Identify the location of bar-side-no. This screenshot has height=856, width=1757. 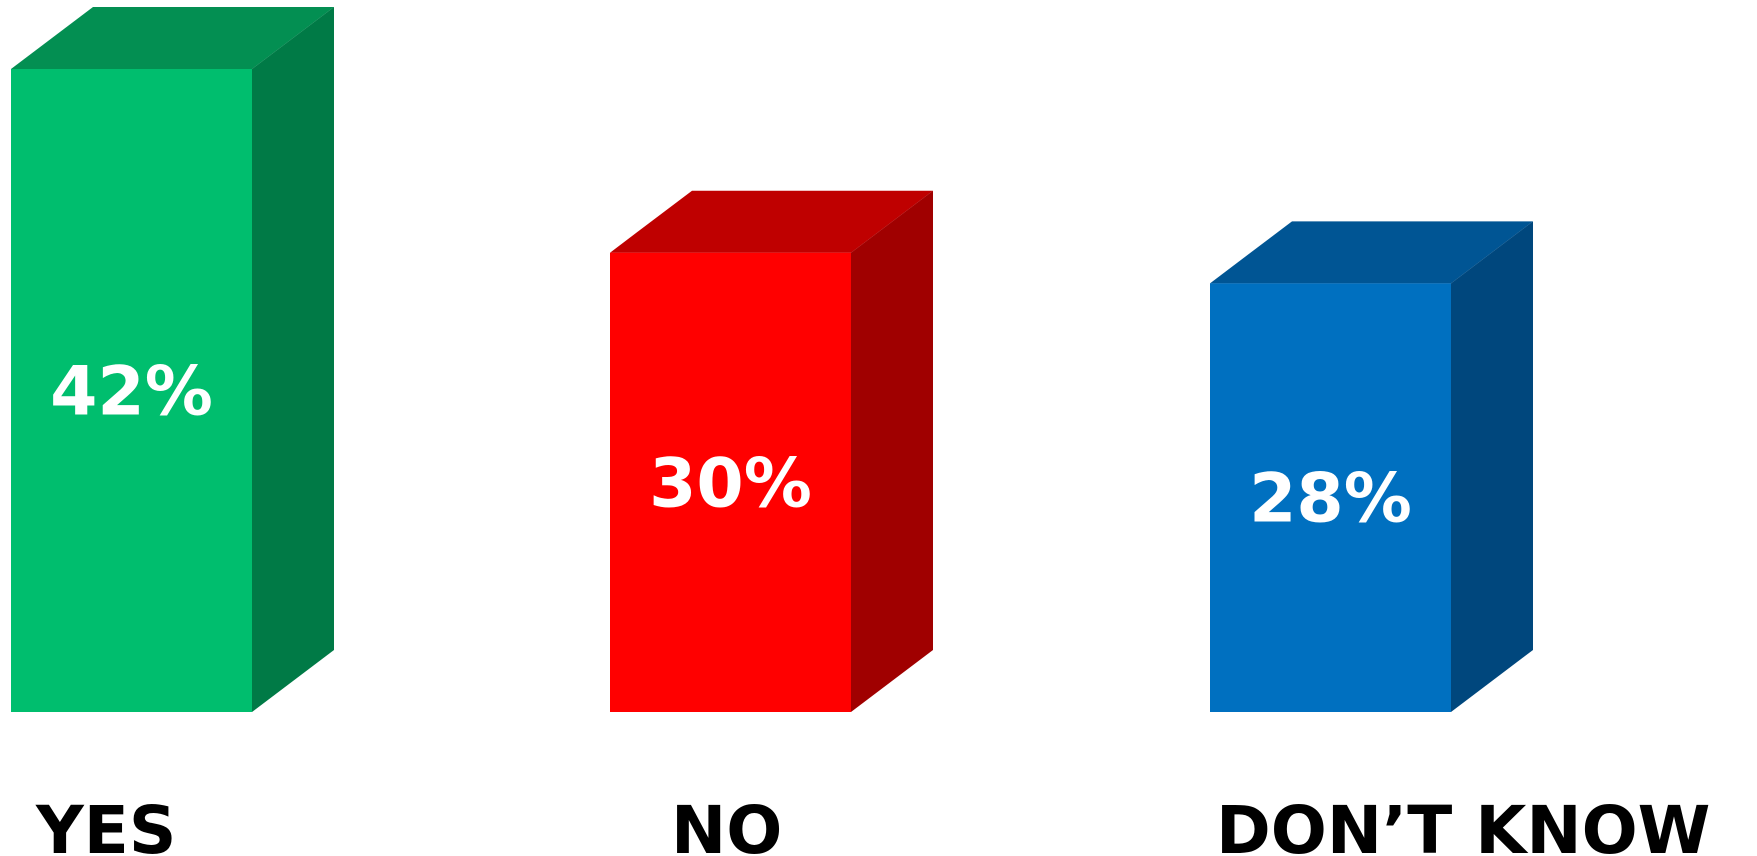
(892, 451).